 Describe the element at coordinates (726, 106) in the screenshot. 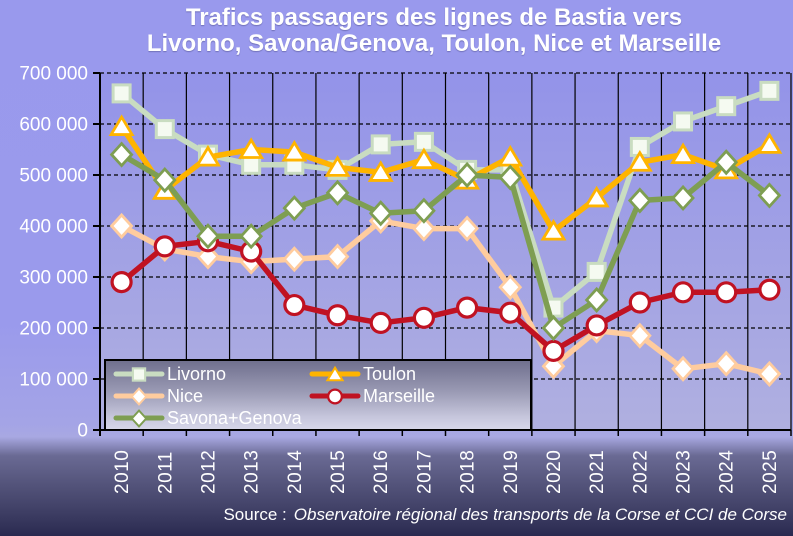

I see `series-livorno-point-2024` at that location.